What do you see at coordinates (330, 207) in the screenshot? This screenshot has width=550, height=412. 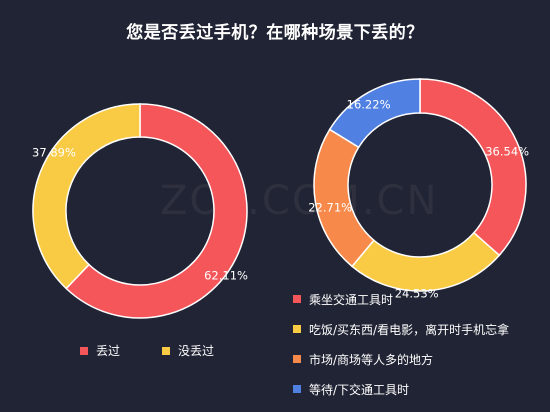 I see `slice-value-label: 22.71%` at bounding box center [330, 207].